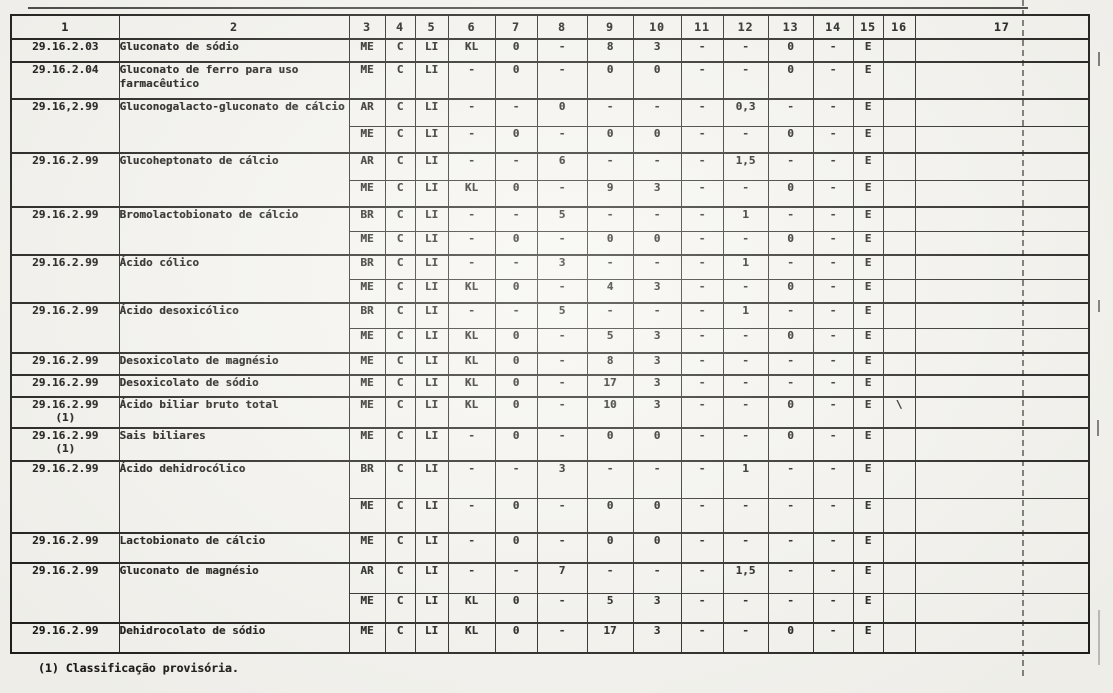 The image size is (1113, 693). What do you see at coordinates (562, 578) in the screenshot?
I see `value-cell-col8: 7` at bounding box center [562, 578].